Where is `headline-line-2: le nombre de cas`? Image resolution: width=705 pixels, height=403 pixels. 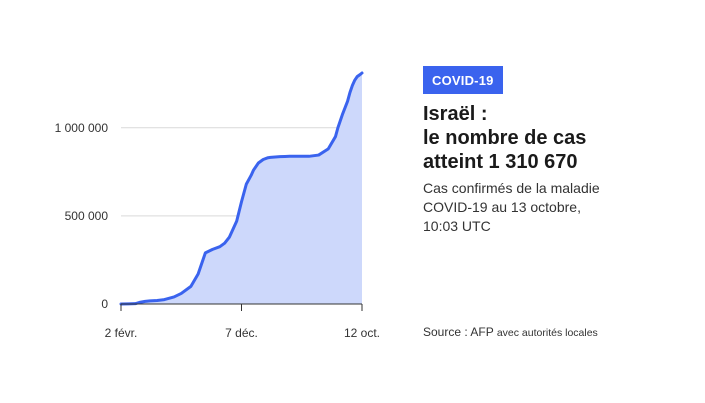 headline-line-2: le nombre de cas is located at coordinates (505, 138).